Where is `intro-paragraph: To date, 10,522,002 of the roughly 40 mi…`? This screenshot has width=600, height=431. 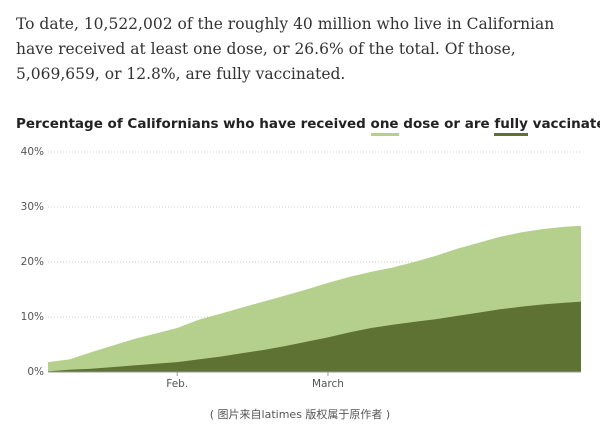 intro-paragraph: To date, 10,522,002 of the roughly 40 mi… is located at coordinates (285, 49).